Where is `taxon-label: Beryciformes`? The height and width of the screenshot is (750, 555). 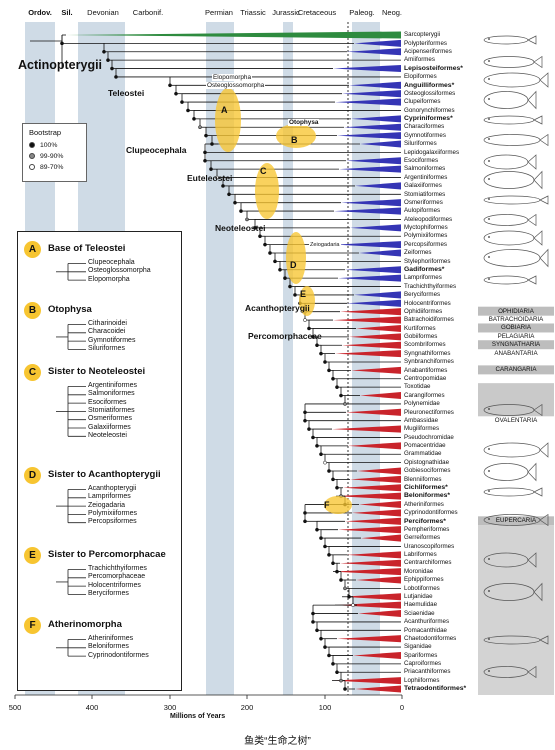
taxon-label: Beryciformes is located at coordinates (422, 295).